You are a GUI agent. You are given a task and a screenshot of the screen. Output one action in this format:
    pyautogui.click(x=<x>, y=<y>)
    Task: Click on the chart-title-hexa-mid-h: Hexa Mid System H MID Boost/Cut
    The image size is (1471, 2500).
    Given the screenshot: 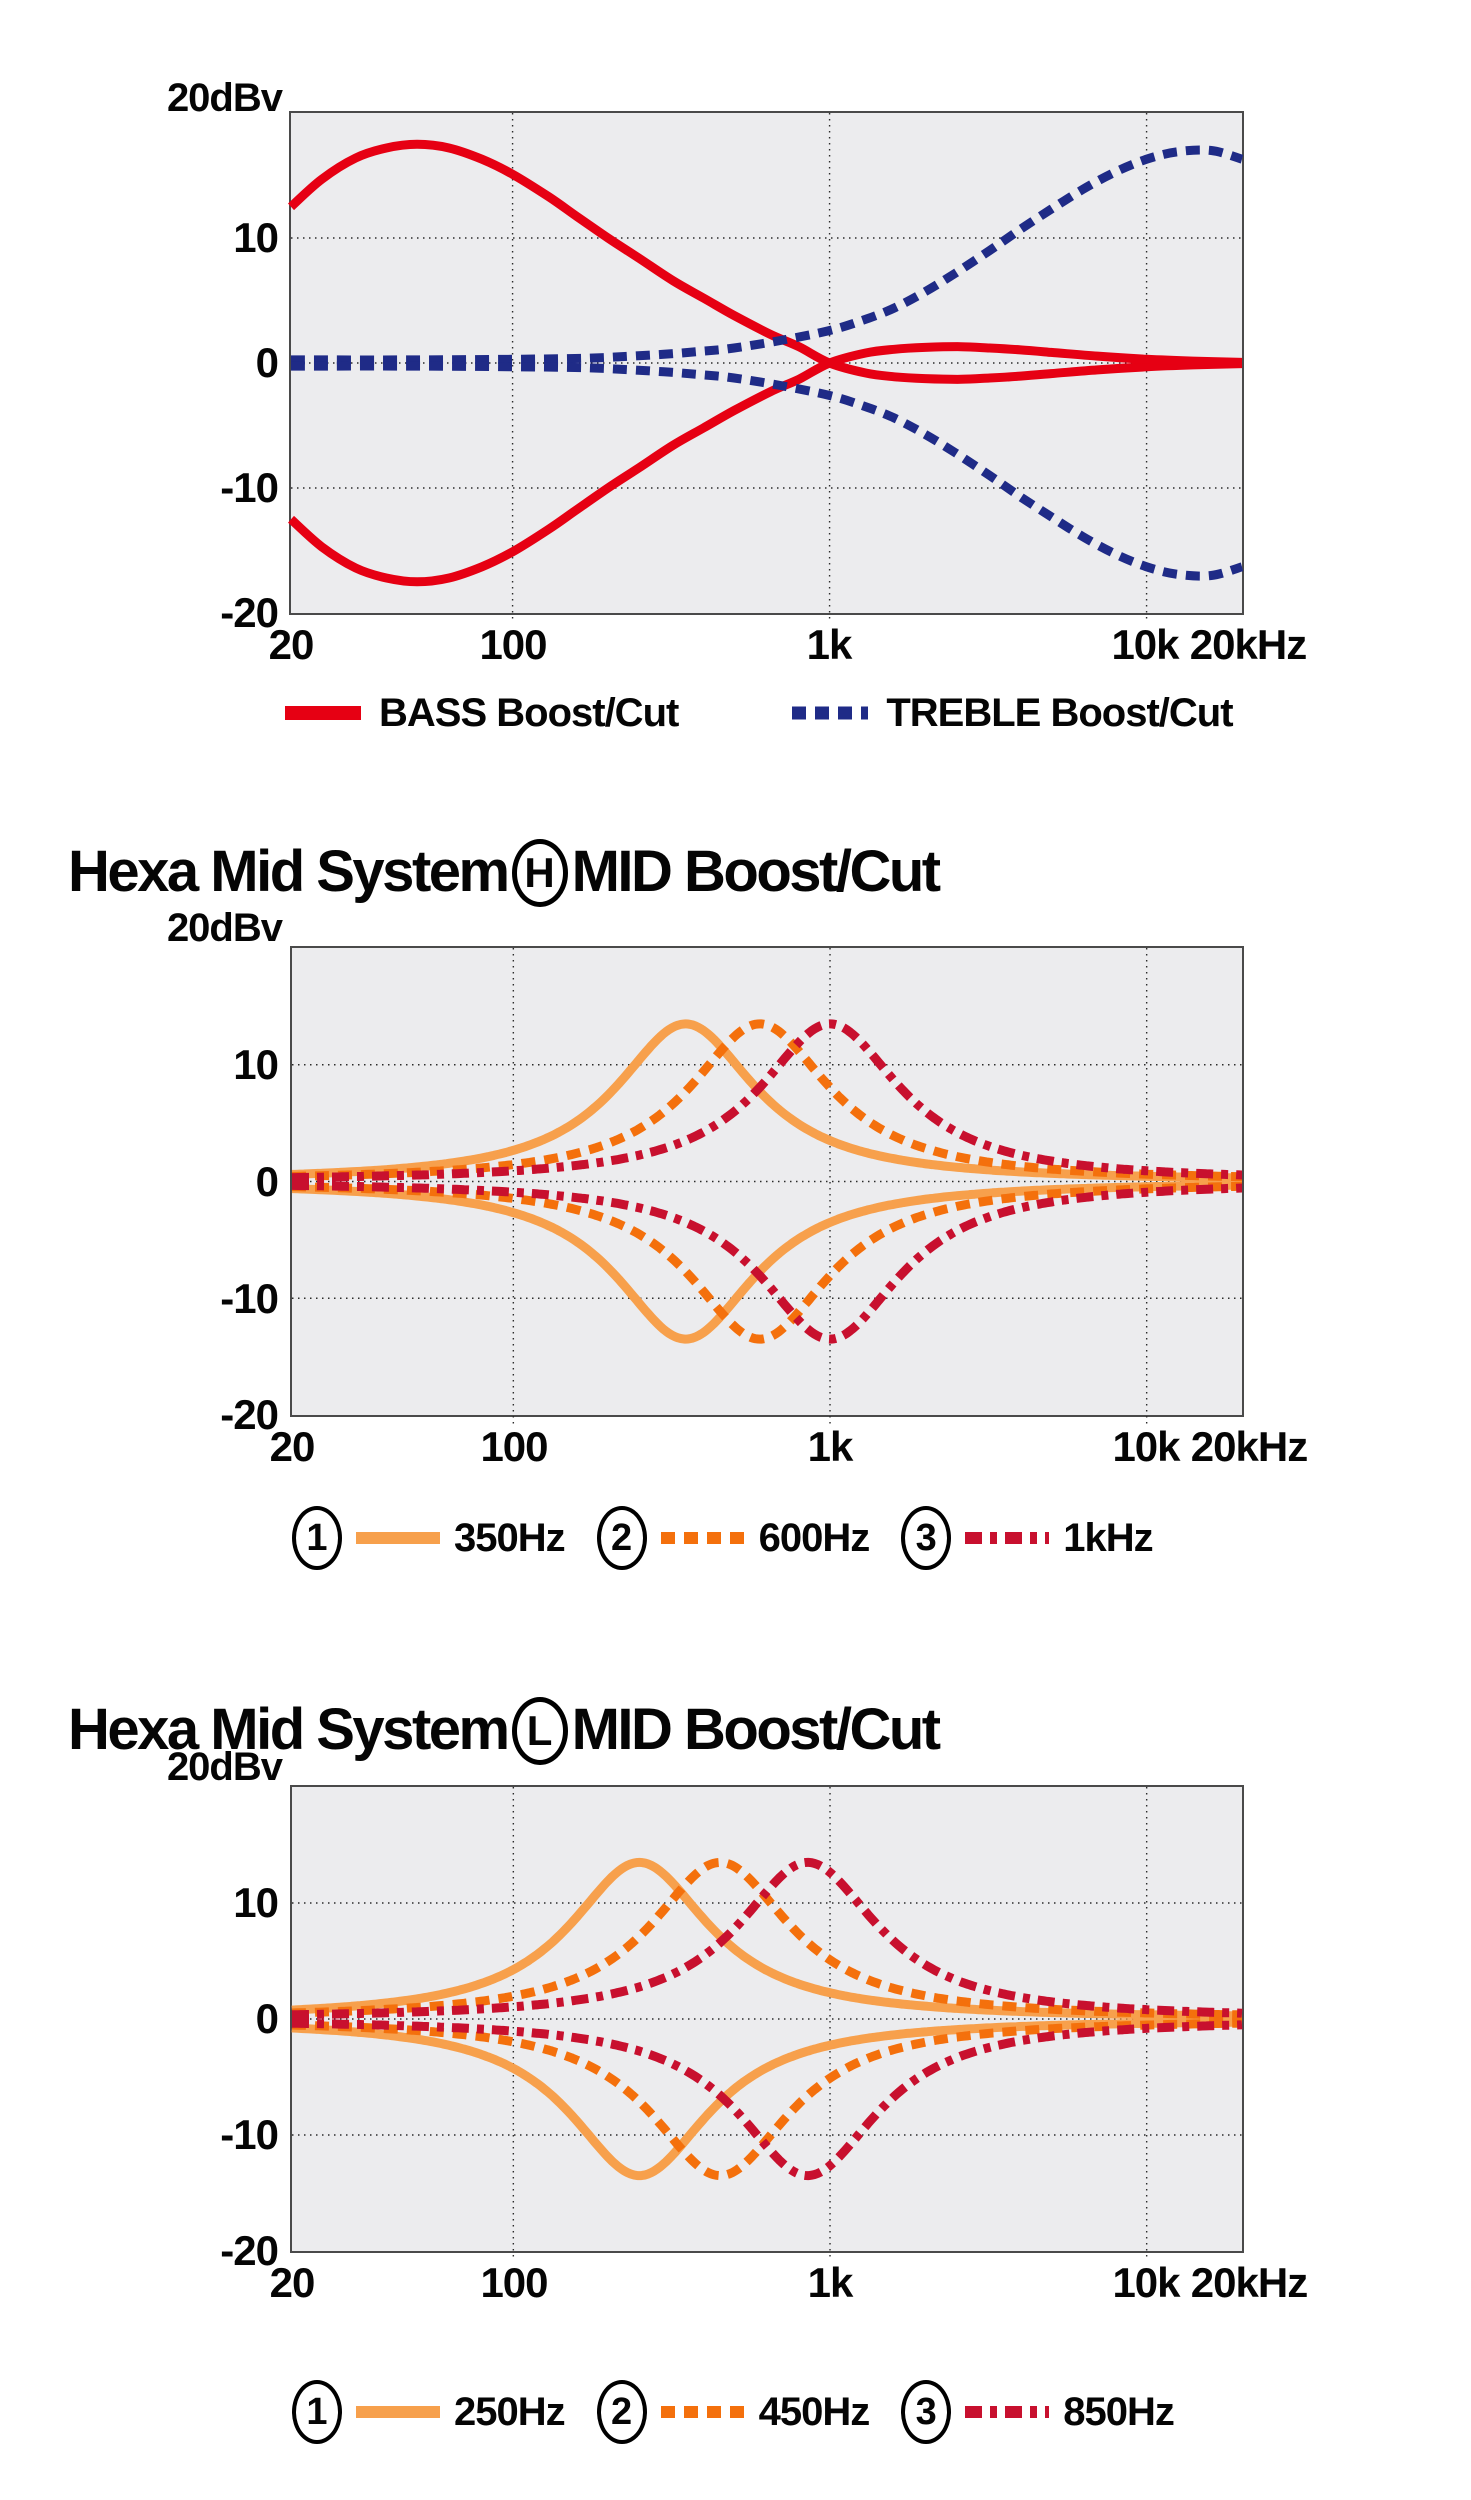 What is the action you would take?
    pyautogui.click(x=505, y=872)
    